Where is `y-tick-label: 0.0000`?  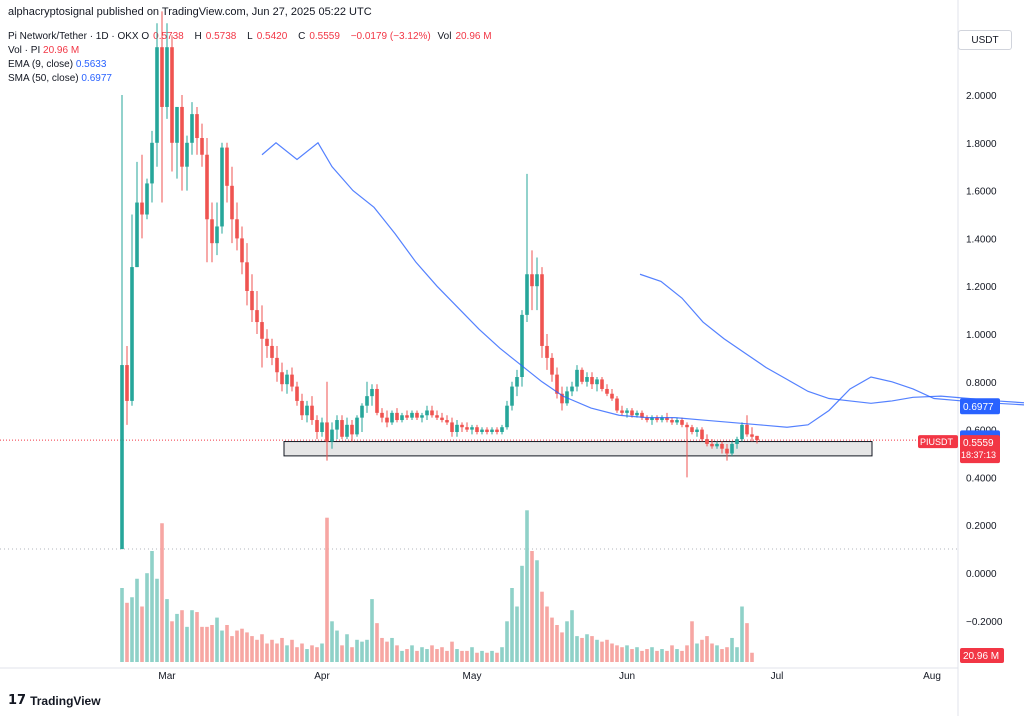 y-tick-label: 0.0000 is located at coordinates (981, 574).